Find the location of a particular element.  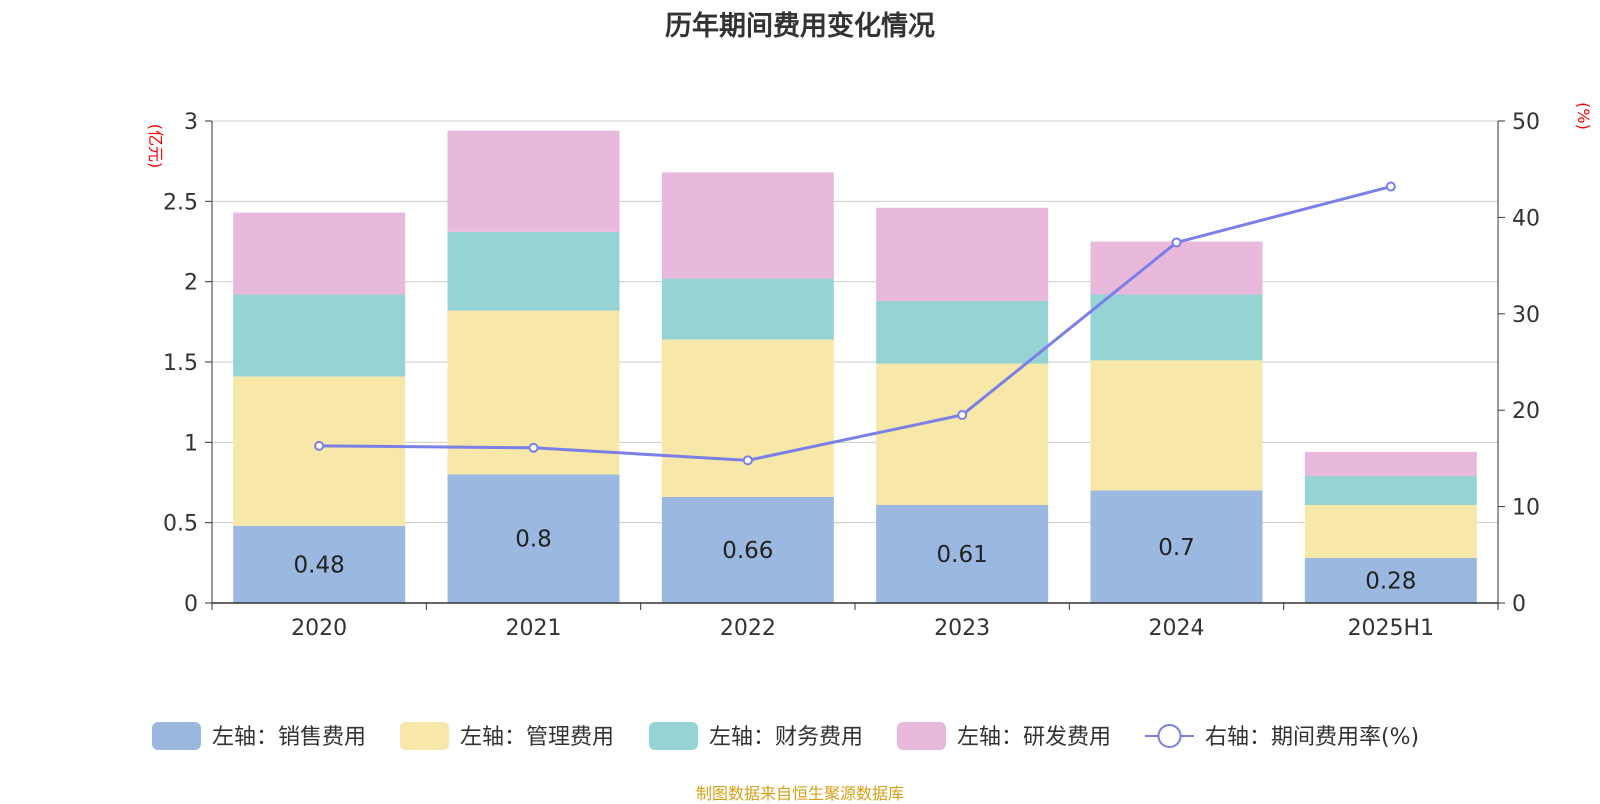

bar-data-label: 0.28 is located at coordinates (1390, 582).